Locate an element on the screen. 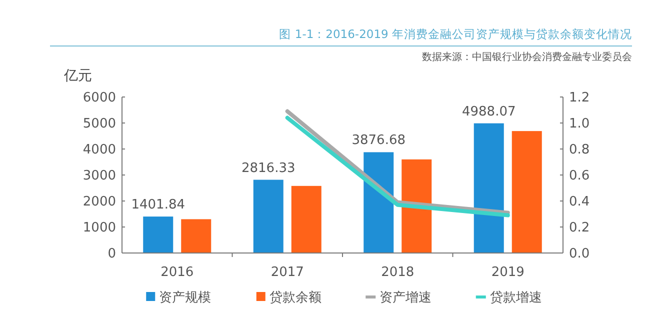  y-tick-label: 6000 is located at coordinates (99, 98).